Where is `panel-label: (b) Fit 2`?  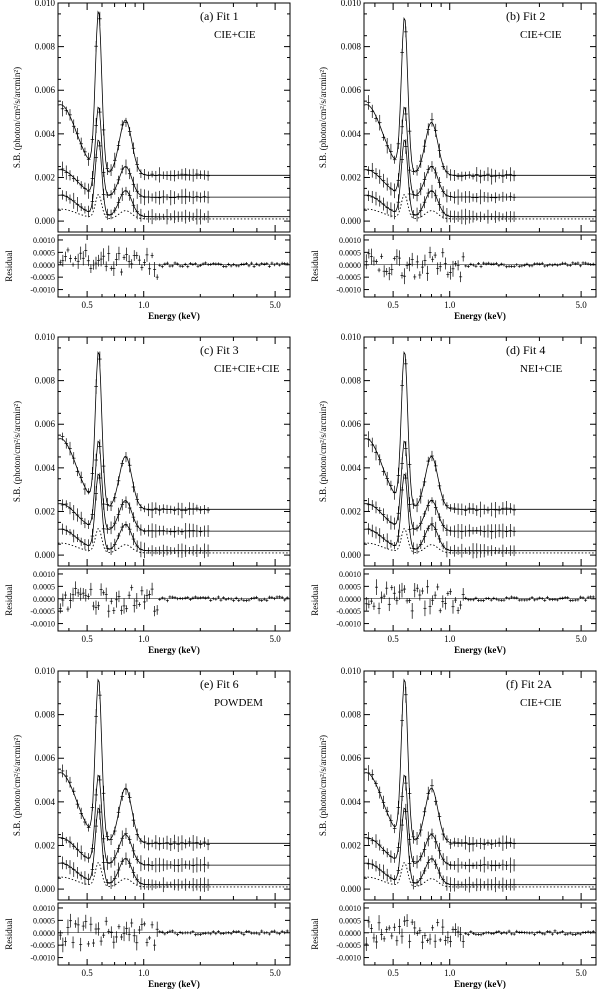 panel-label: (b) Fit 2 is located at coordinates (525, 16).